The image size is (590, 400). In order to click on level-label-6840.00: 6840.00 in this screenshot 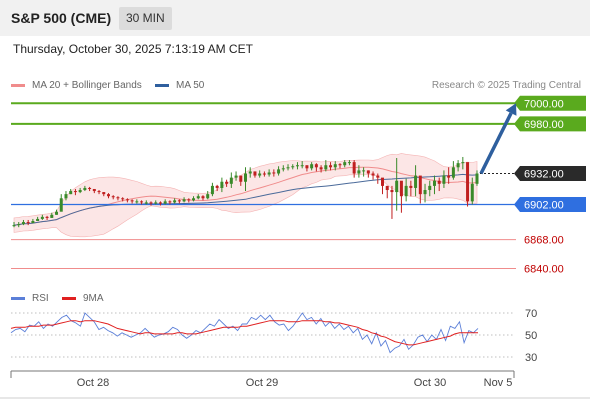, I will do `click(544, 270)`.